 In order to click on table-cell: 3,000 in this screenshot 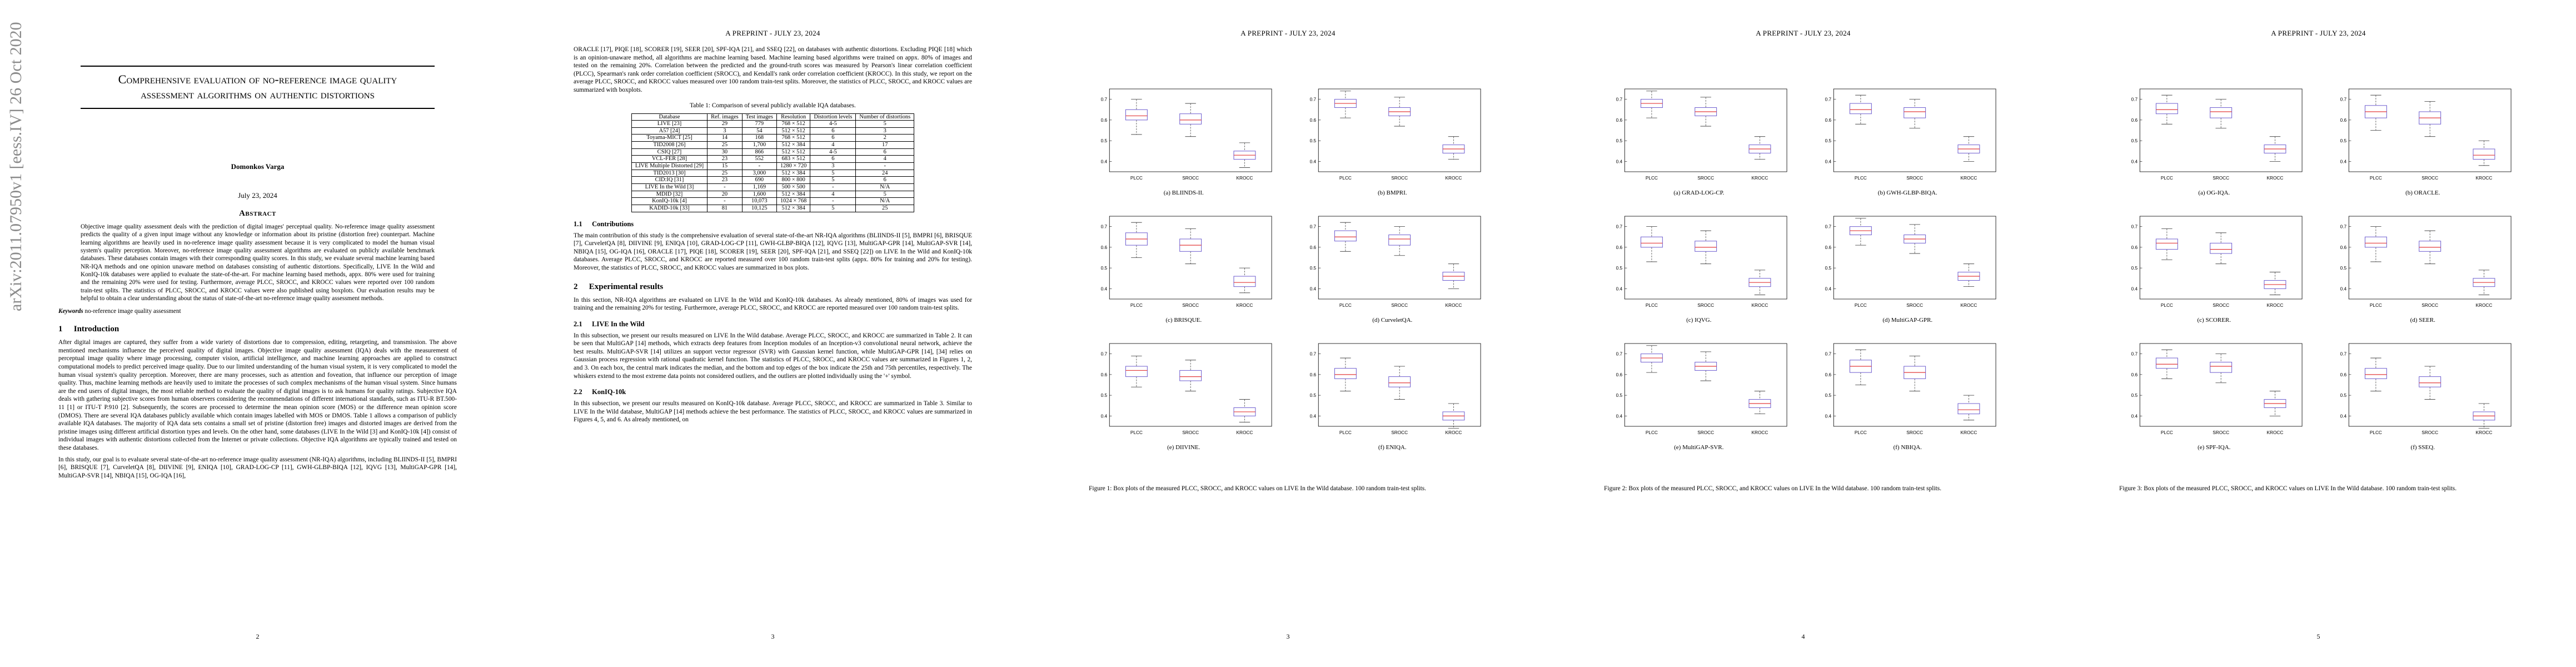, I will do `click(759, 173)`.